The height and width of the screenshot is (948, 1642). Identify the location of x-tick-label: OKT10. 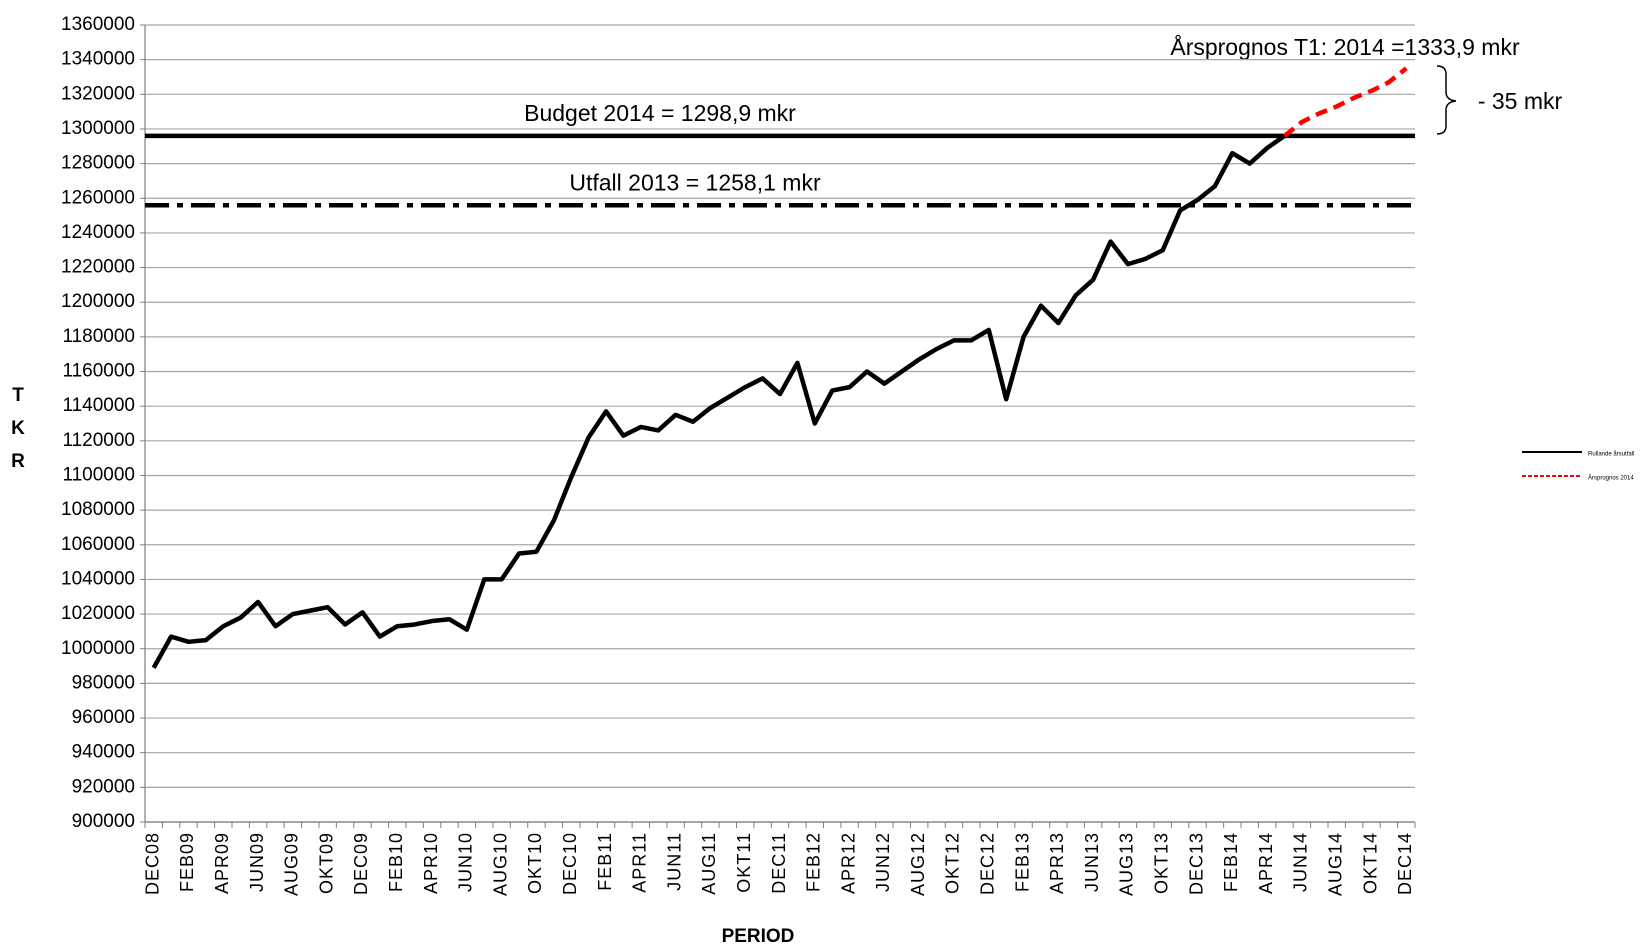
(535, 863).